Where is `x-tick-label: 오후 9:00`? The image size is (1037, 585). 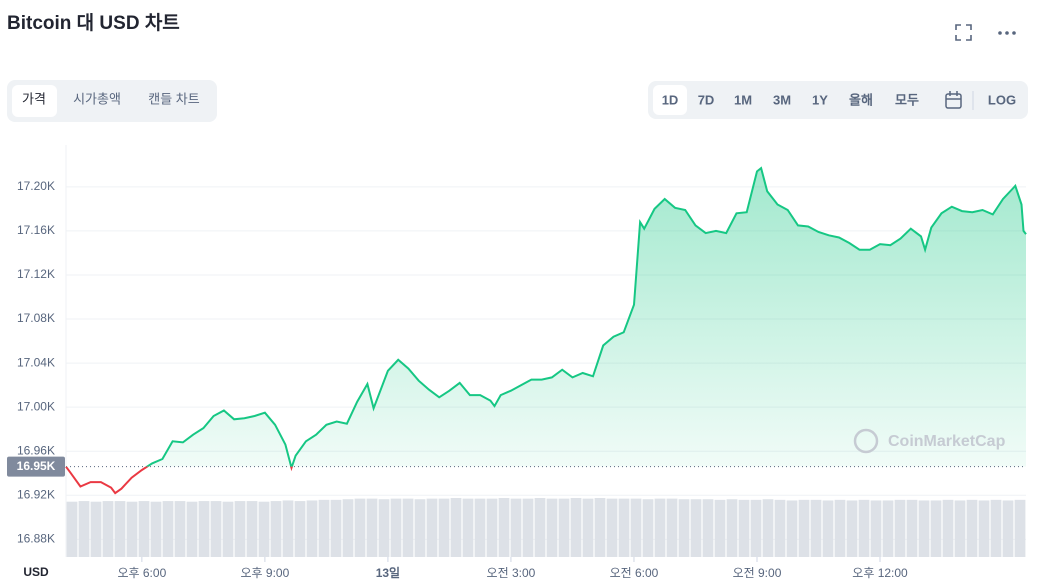
x-tick-label: 오후 9:00 is located at coordinates (264, 573).